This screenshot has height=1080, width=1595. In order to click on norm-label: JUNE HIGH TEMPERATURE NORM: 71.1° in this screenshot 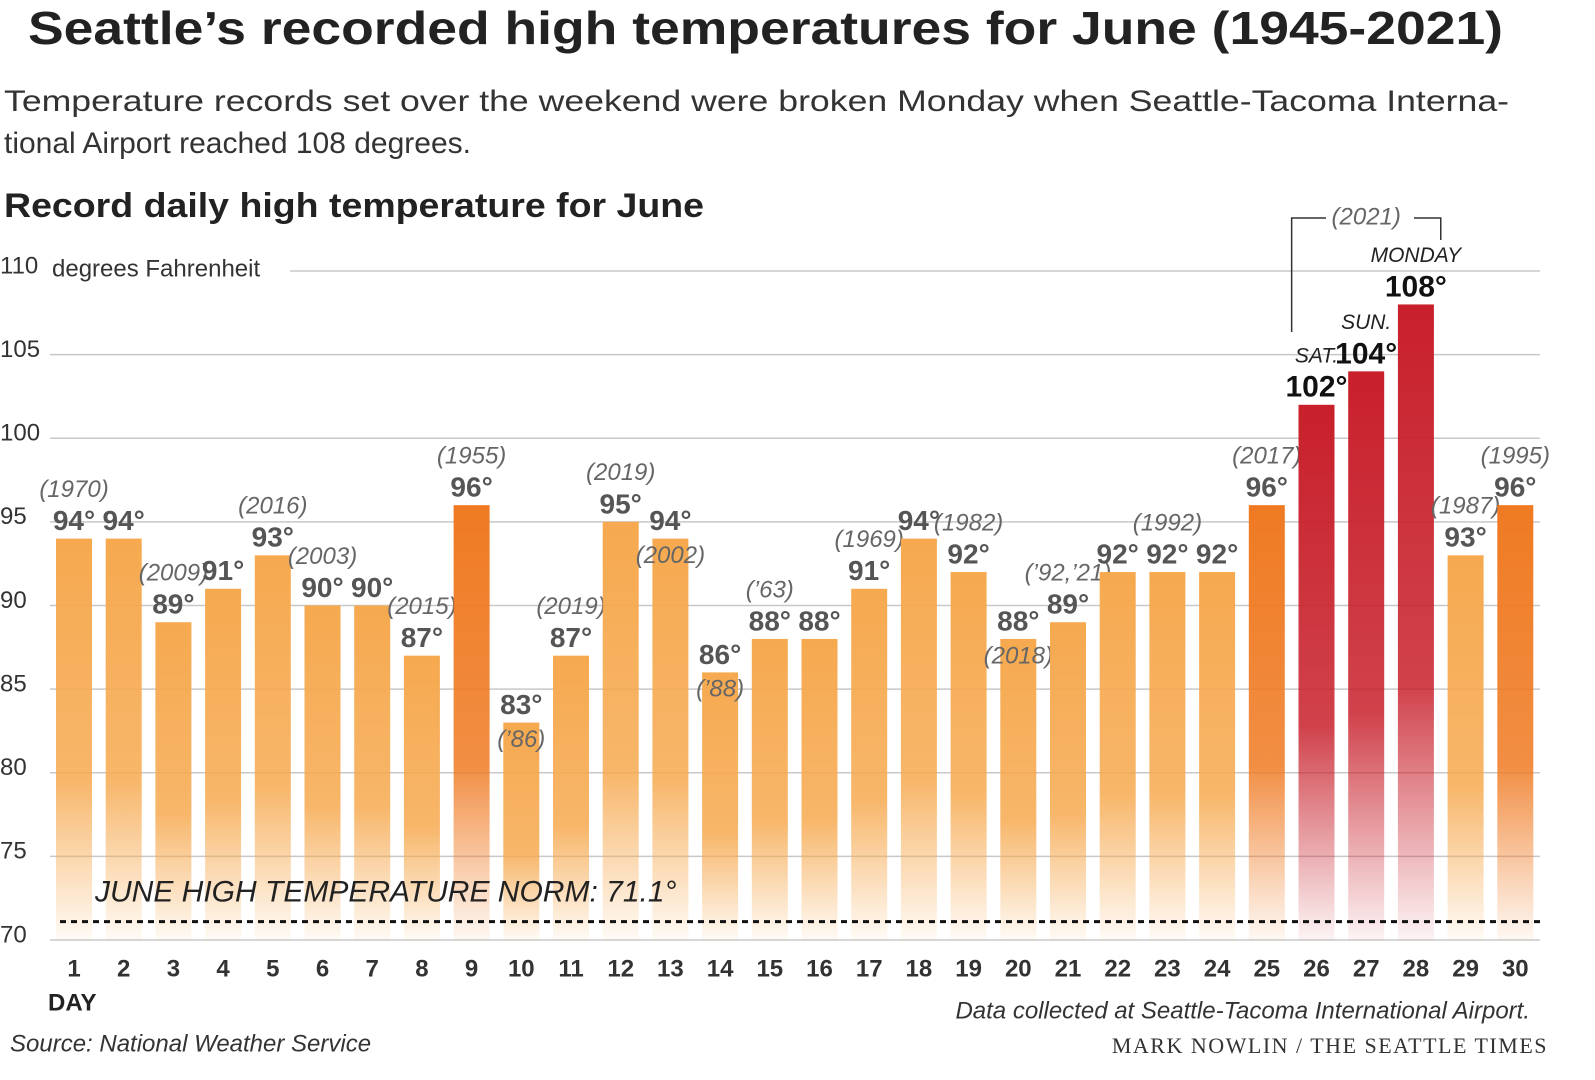, I will do `click(385, 892)`.